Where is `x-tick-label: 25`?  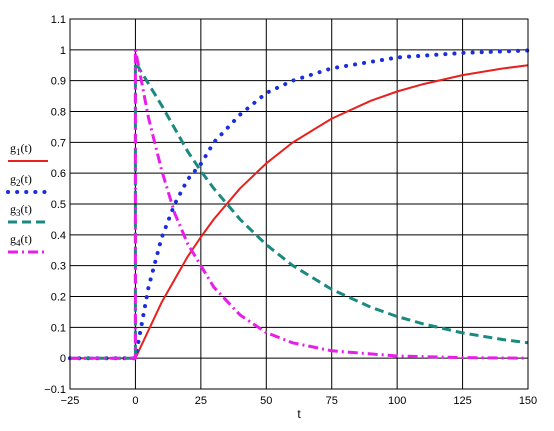 x-tick-label: 25 is located at coordinates (201, 401).